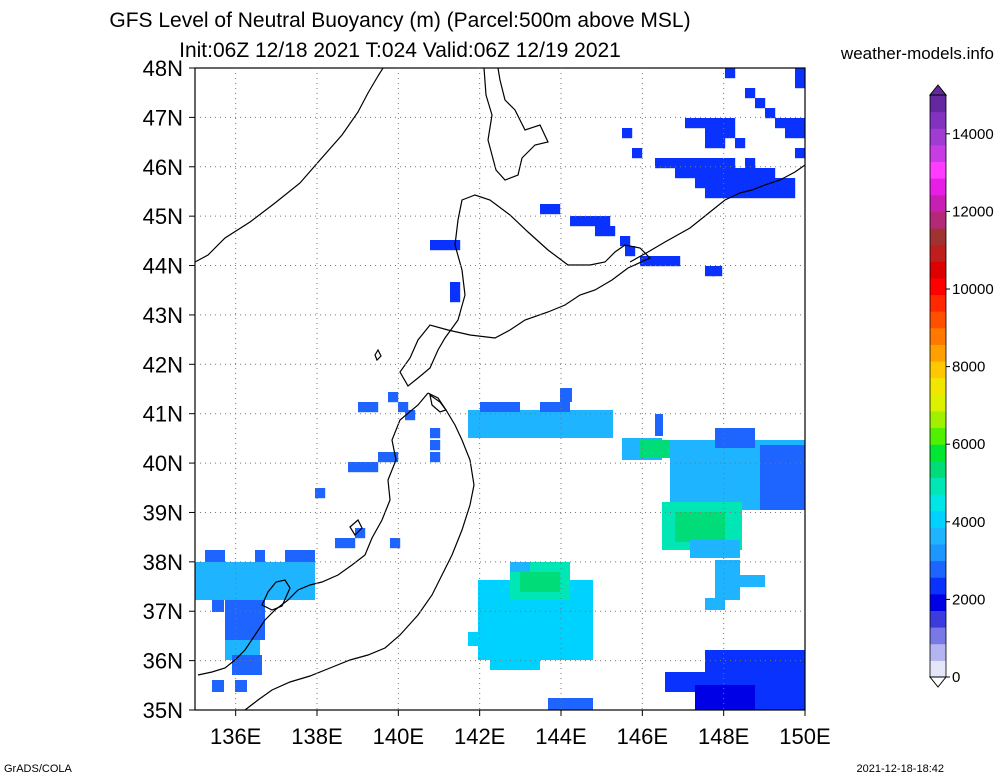  Describe the element at coordinates (163, 216) in the screenshot. I see `lat-label: 45N` at that location.